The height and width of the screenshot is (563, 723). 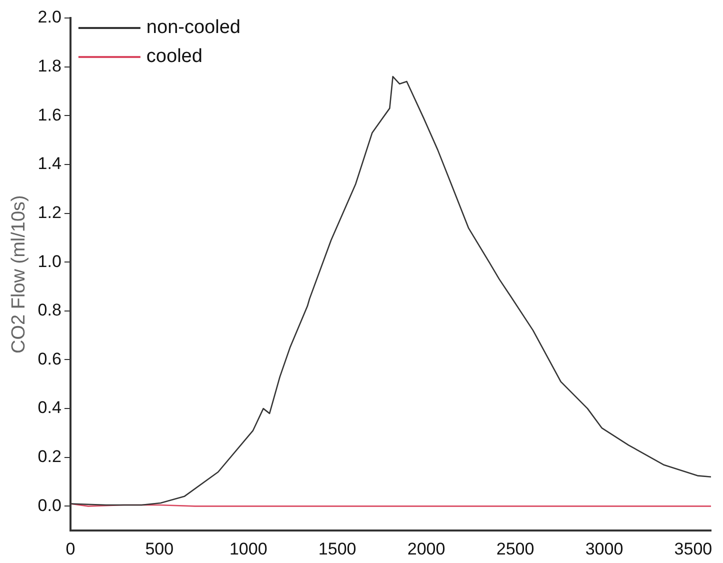 I want to click on y-axis-title: CO2 Flow (ml/10s), so click(x=19, y=274).